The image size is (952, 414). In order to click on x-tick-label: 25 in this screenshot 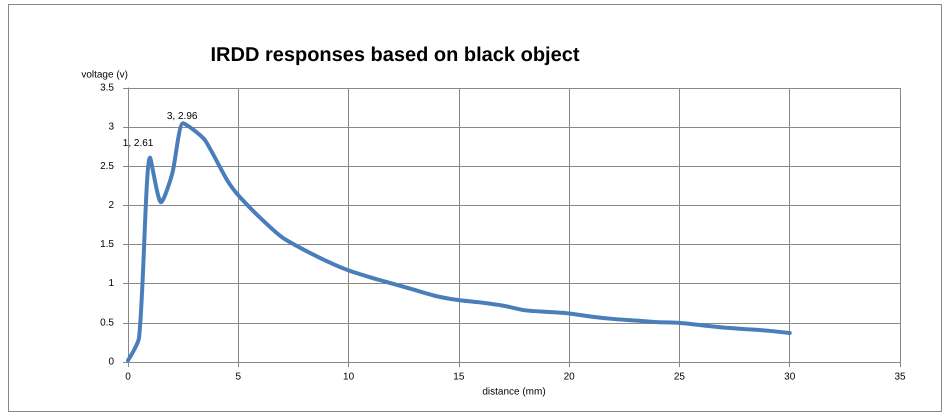, I will do `click(680, 377)`.